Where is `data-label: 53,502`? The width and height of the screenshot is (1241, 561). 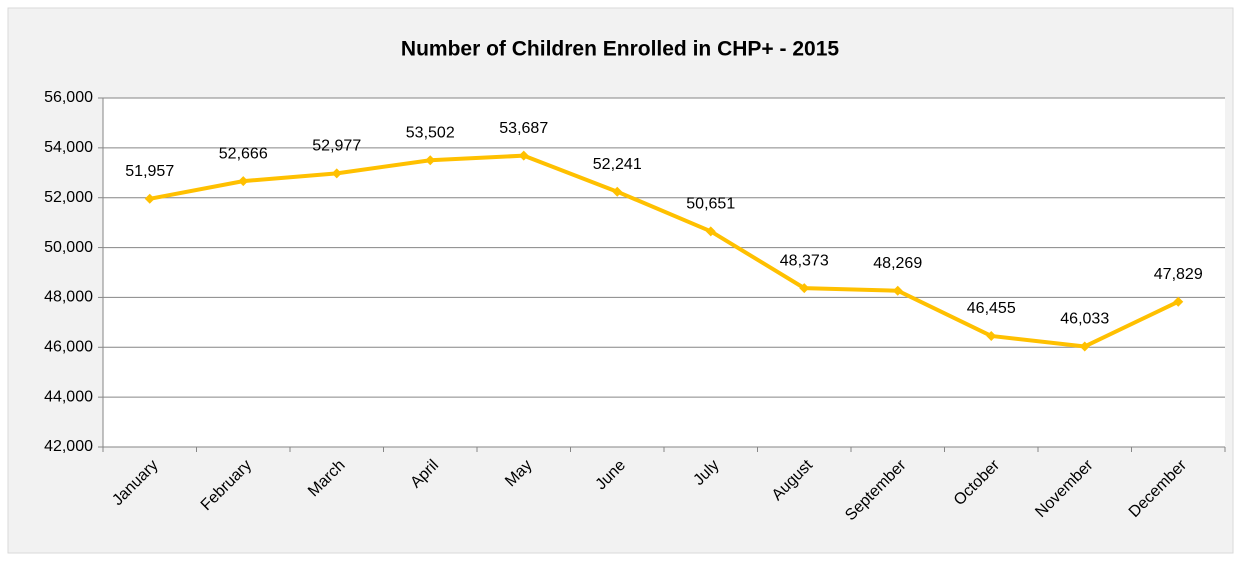
data-label: 53,502 is located at coordinates (430, 132).